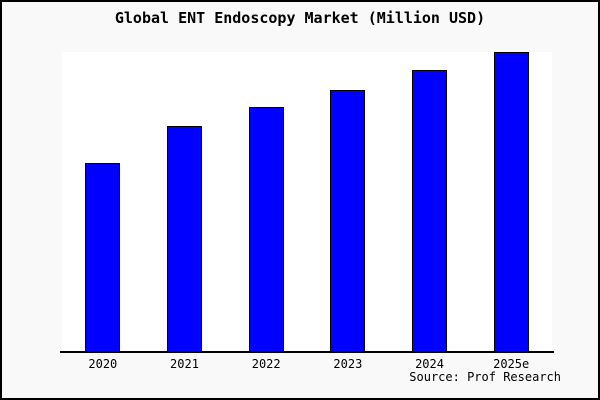 The height and width of the screenshot is (400, 600). I want to click on bar-2020, so click(103, 257).